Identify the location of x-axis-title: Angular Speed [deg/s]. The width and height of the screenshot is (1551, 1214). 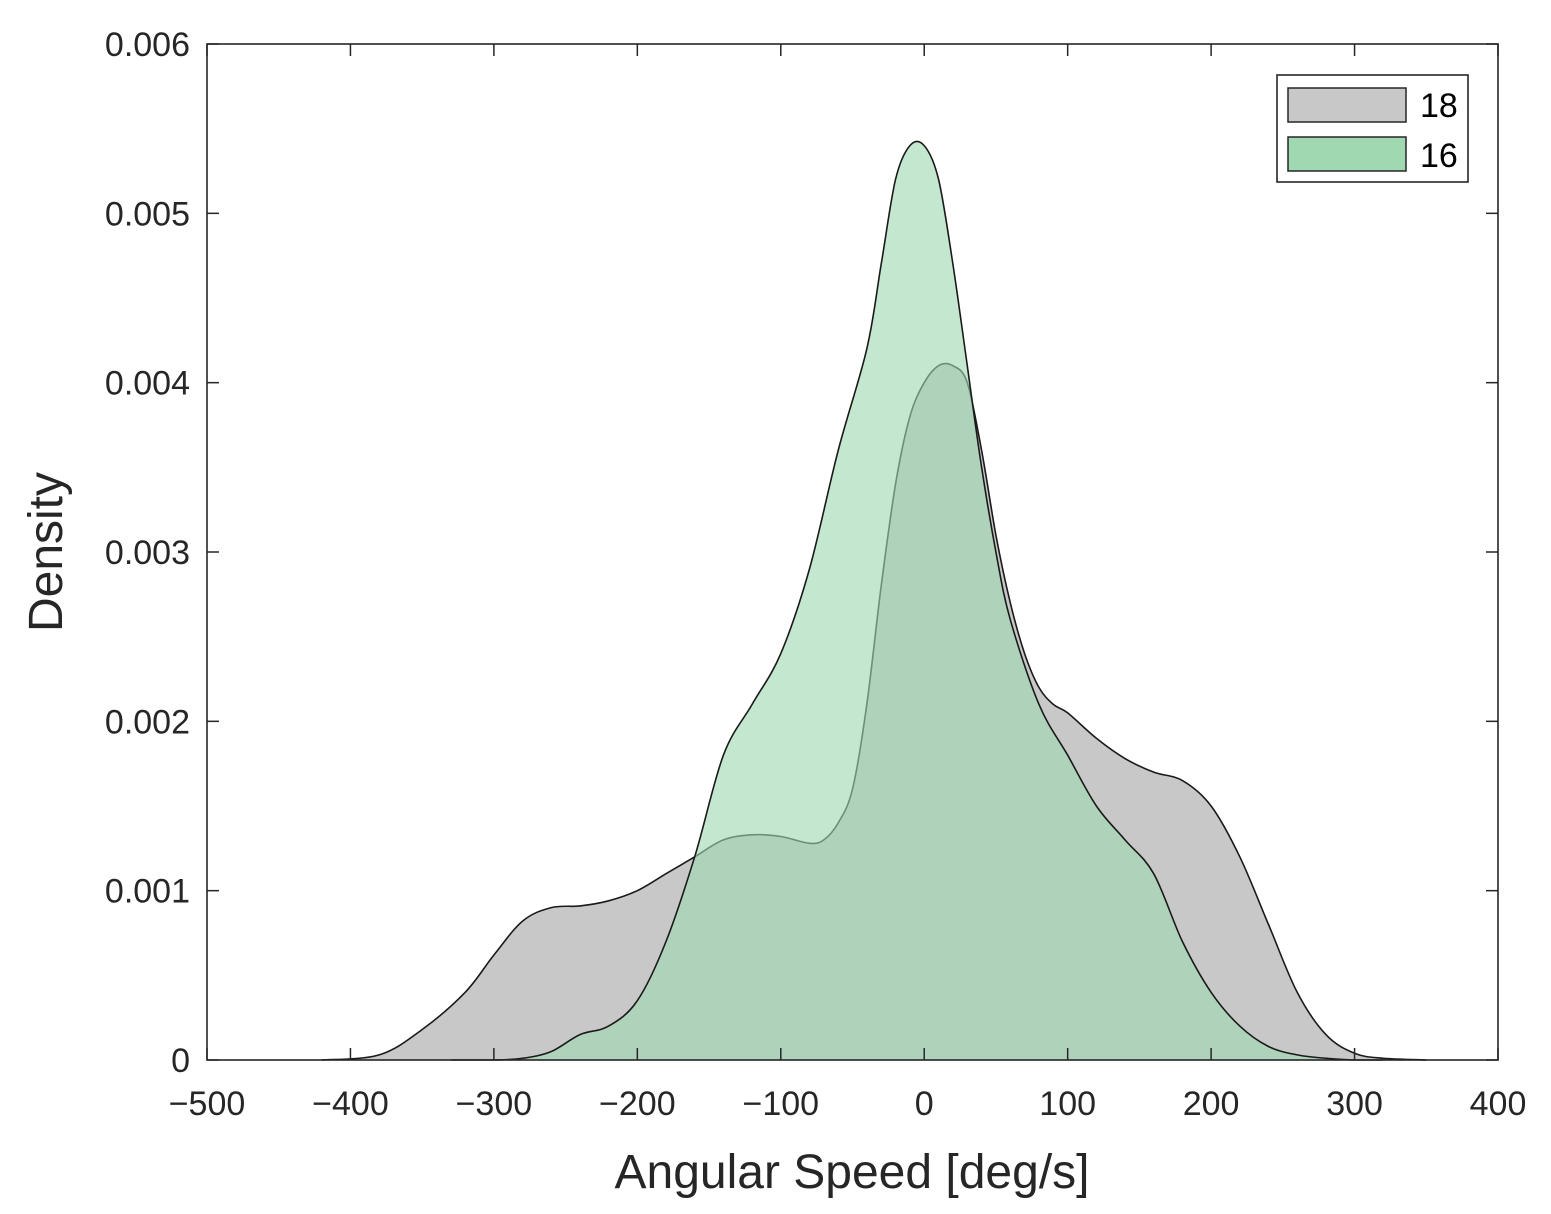
(851, 1172).